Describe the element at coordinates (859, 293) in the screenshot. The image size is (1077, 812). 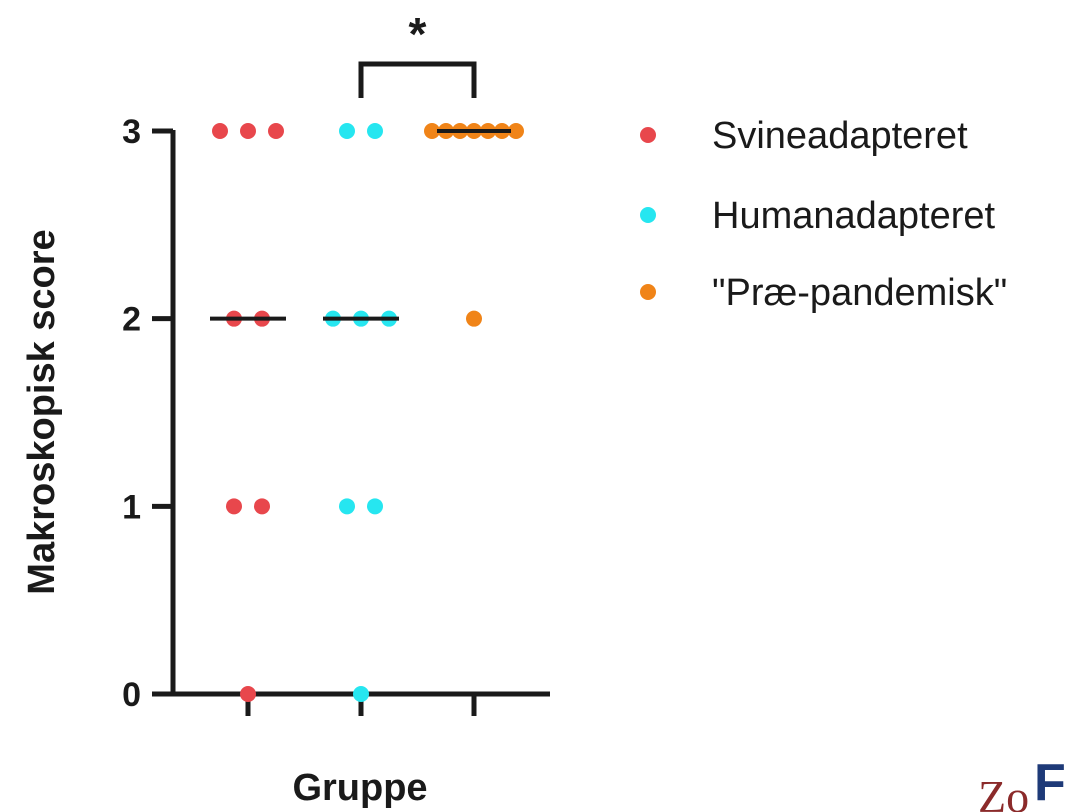
I see `legend-label: "Præ-pandemisk"` at that location.